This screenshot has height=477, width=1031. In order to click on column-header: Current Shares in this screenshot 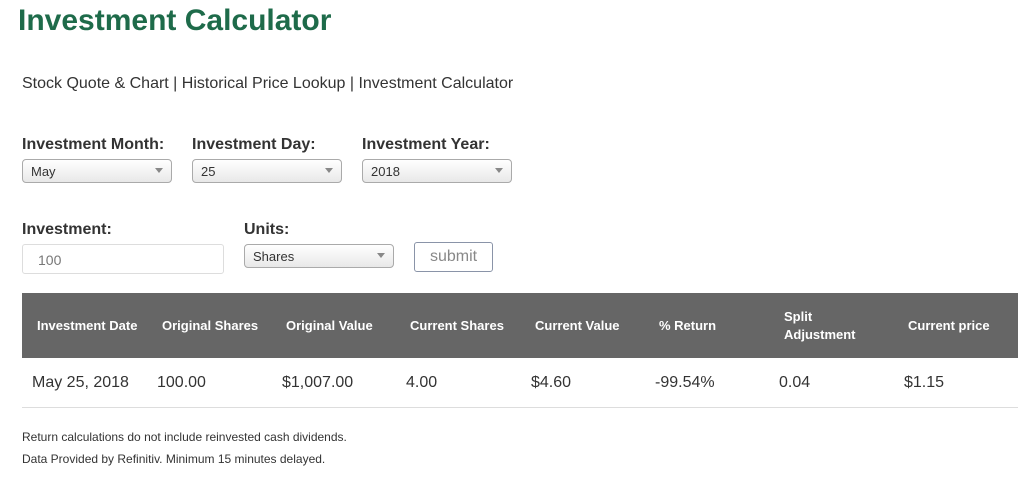, I will do `click(457, 325)`.